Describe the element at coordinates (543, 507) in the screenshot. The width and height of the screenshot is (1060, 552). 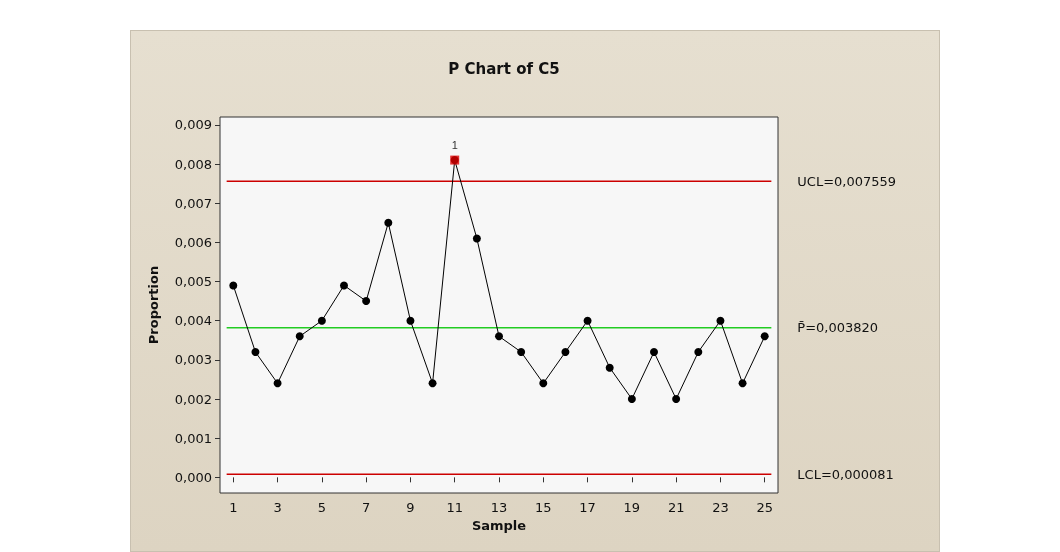
I see `x-tick-label: 15` at that location.